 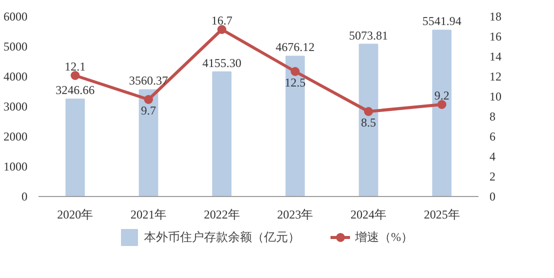 I want to click on x-tick-label: 2025年, so click(x=442, y=215).